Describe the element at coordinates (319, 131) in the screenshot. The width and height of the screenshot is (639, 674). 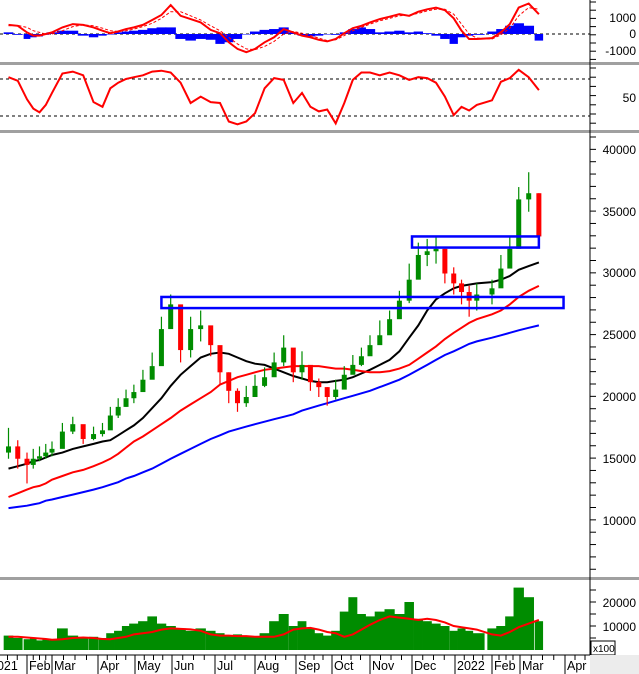
I see `separator-rsi-price` at that location.